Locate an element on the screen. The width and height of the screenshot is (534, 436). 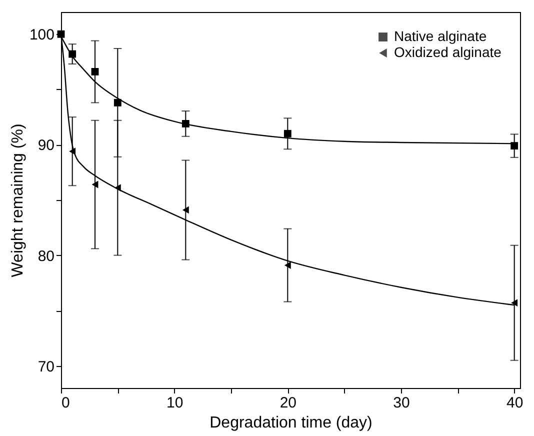
y-tick-label: 100 is located at coordinates (41, 35).